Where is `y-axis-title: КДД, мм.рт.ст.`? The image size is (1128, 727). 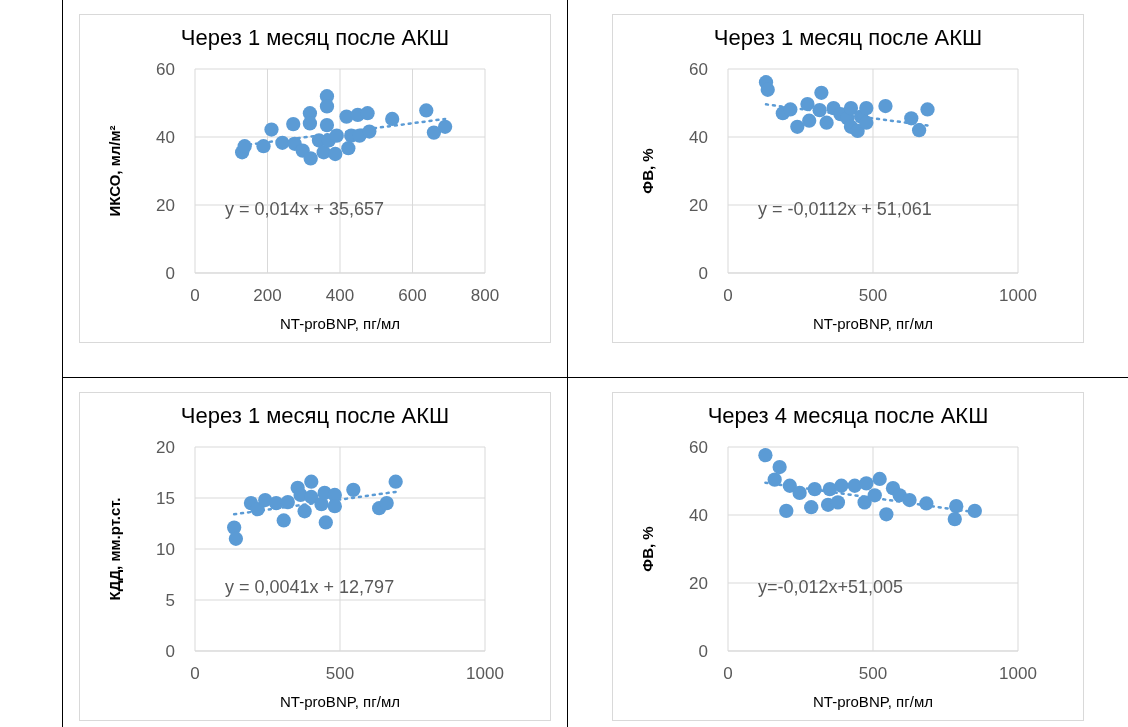 y-axis-title: КДД, мм.рт.ст. is located at coordinates (115, 549).